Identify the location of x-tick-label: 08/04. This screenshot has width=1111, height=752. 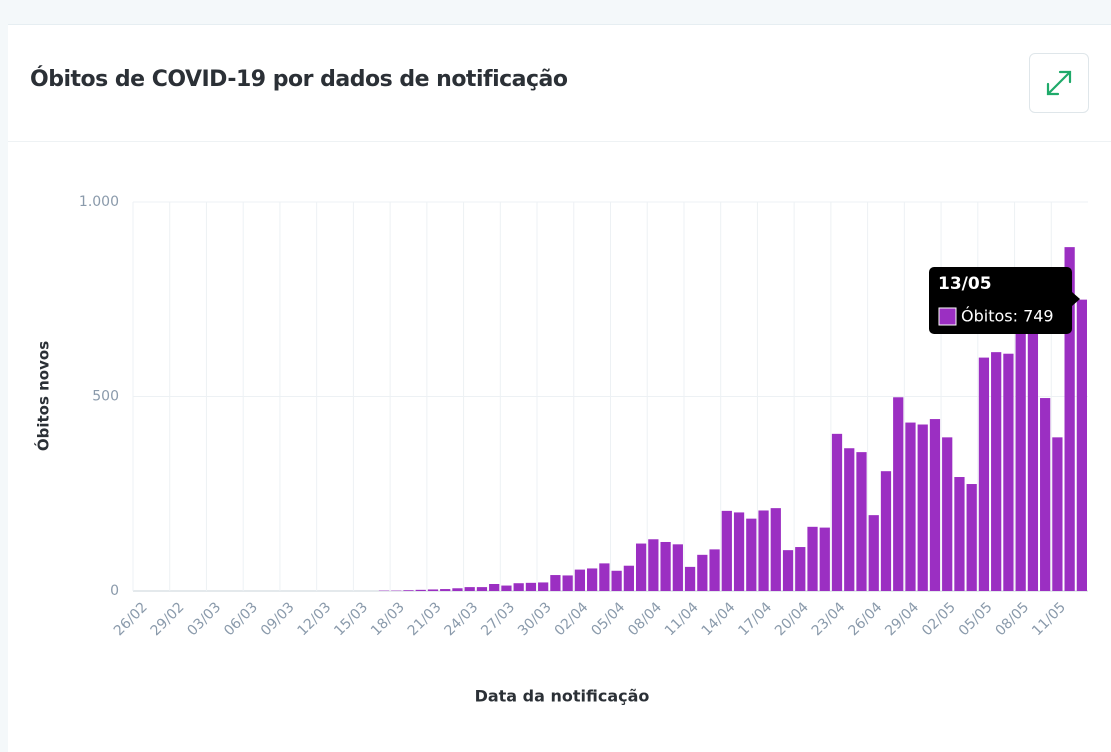
(645, 619).